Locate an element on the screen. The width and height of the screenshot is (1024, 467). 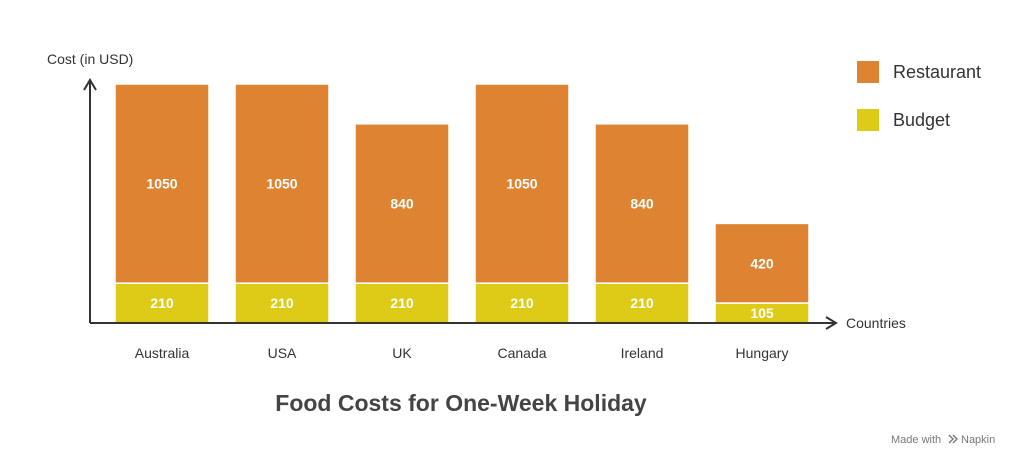
legend-swatch-restaurant is located at coordinates (868, 72).